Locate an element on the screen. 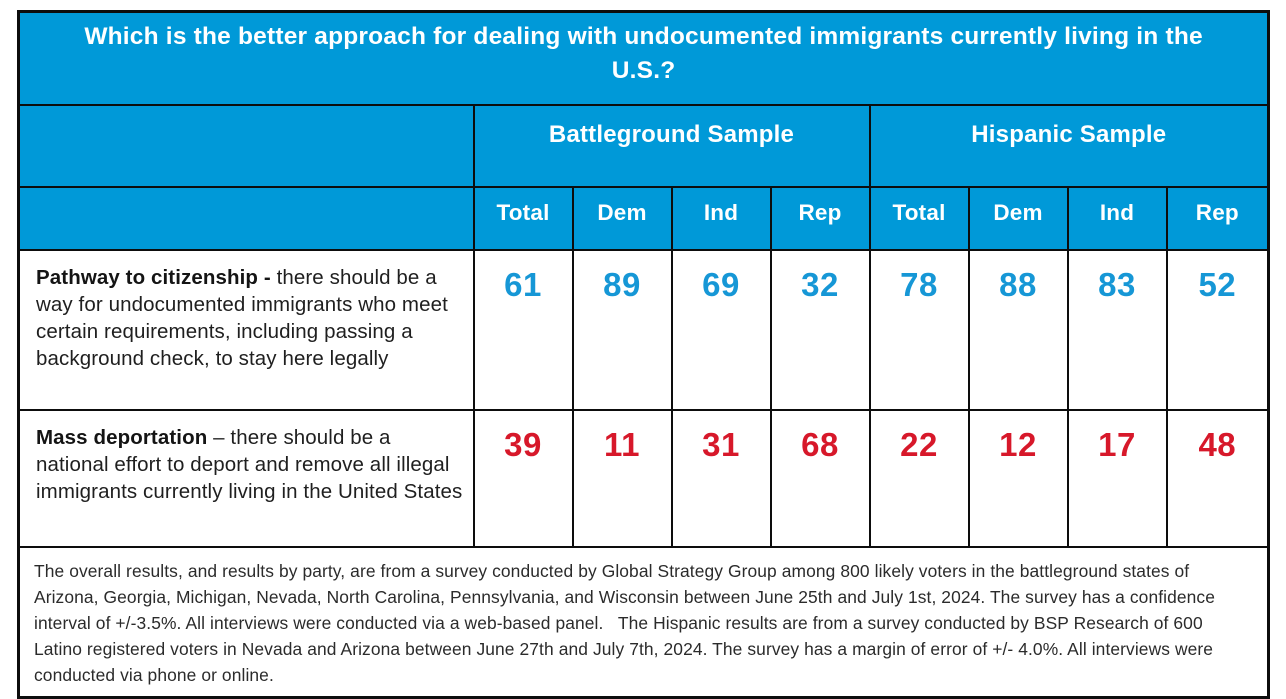 The image size is (1286, 699). value-cell: 22 is located at coordinates (919, 478).